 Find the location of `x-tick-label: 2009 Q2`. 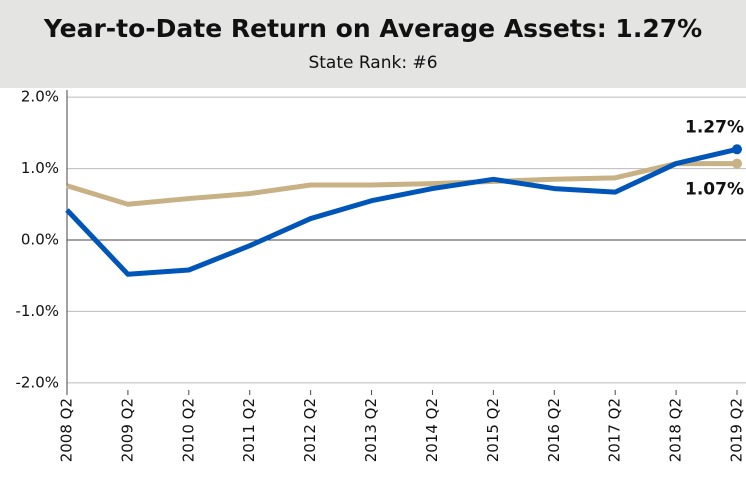

x-tick-label: 2009 Q2 is located at coordinates (127, 430).